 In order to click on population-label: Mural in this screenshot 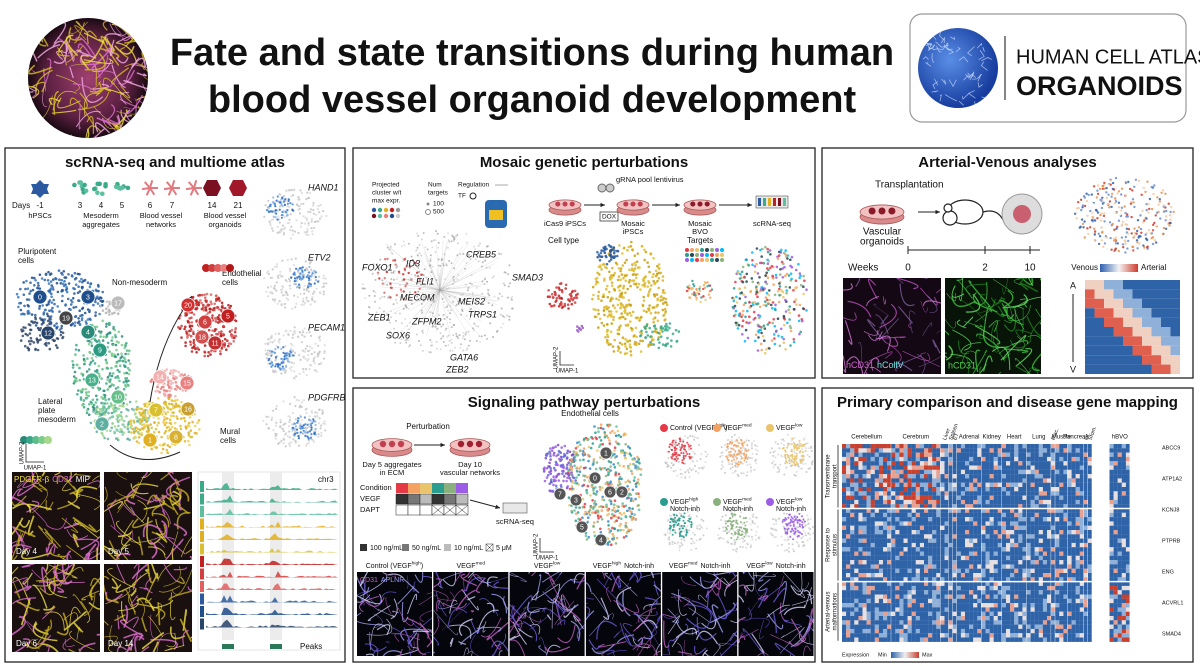, I will do `click(230, 431)`.